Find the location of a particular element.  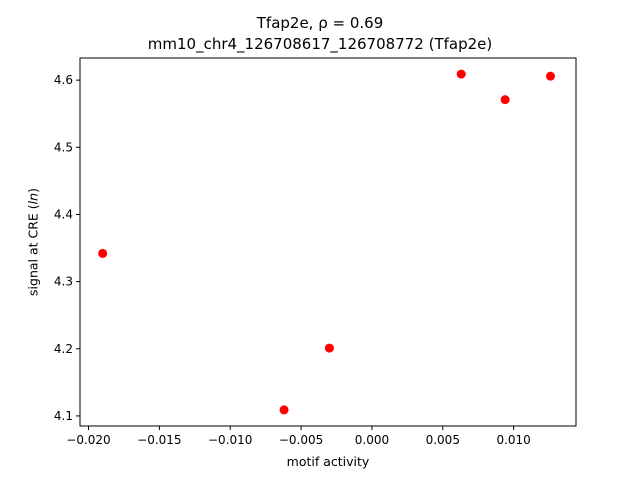

x-tick-label: 0.010 is located at coordinates (513, 440).